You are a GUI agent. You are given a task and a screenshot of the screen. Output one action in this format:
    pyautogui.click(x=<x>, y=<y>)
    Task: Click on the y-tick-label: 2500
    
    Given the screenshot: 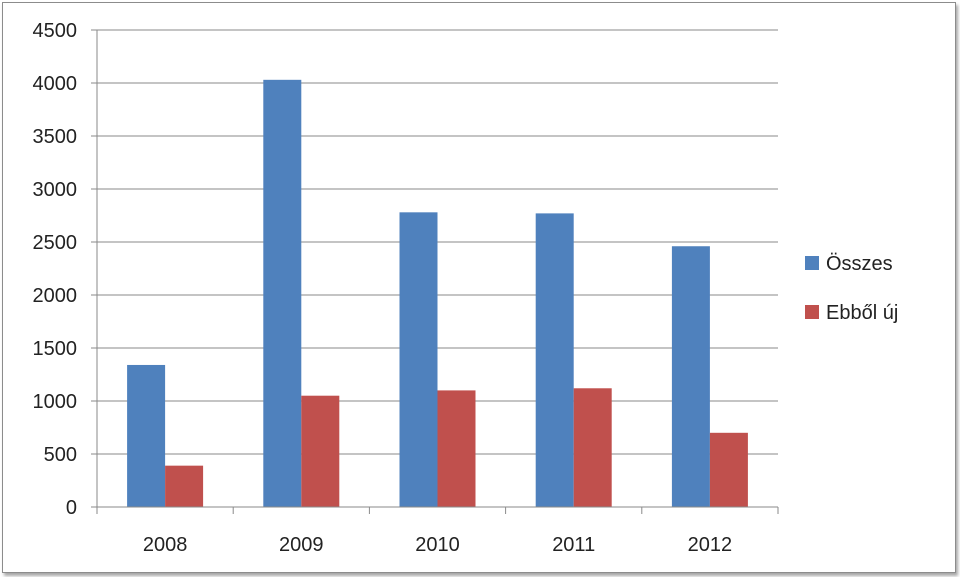 What is the action you would take?
    pyautogui.click(x=55, y=243)
    